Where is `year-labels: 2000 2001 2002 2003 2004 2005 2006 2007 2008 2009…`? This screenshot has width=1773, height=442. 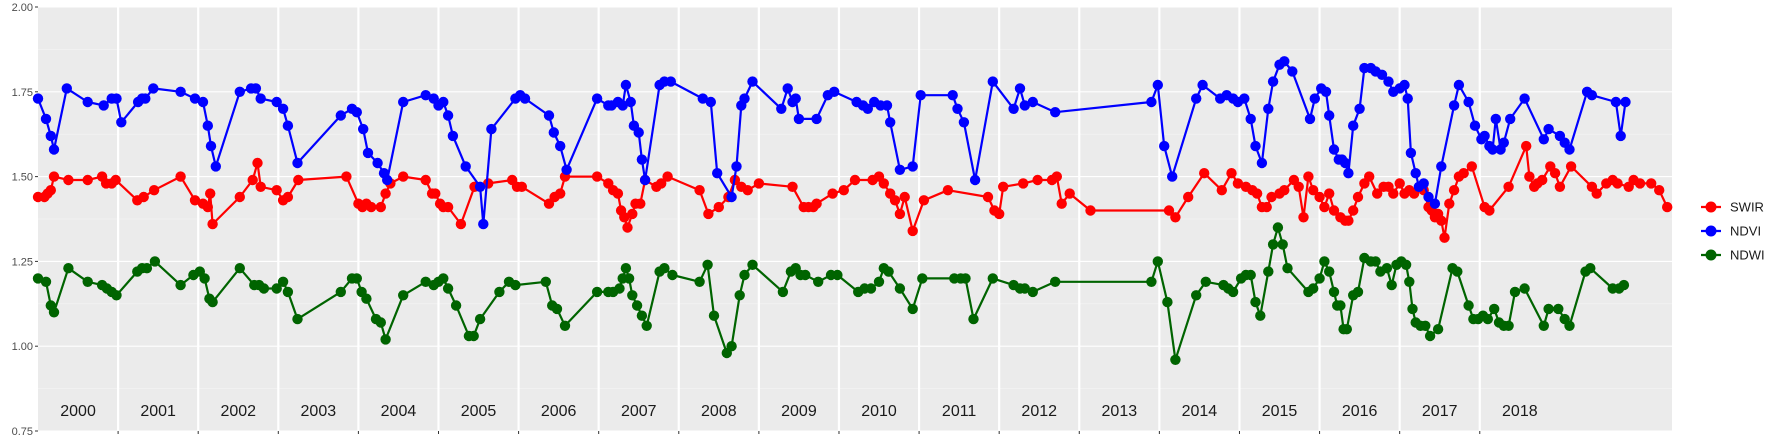 year-labels: 2000 2001 2002 2003 2004 2005 2006 2007 2008 2009… is located at coordinates (798, 411).